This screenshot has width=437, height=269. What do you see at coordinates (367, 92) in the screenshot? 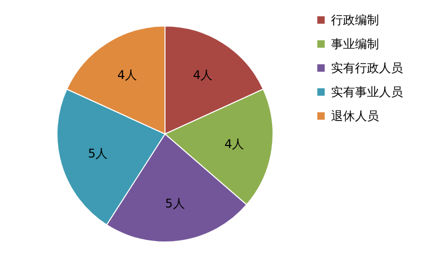
I see `legend-label: 实有事业人员` at bounding box center [367, 92].